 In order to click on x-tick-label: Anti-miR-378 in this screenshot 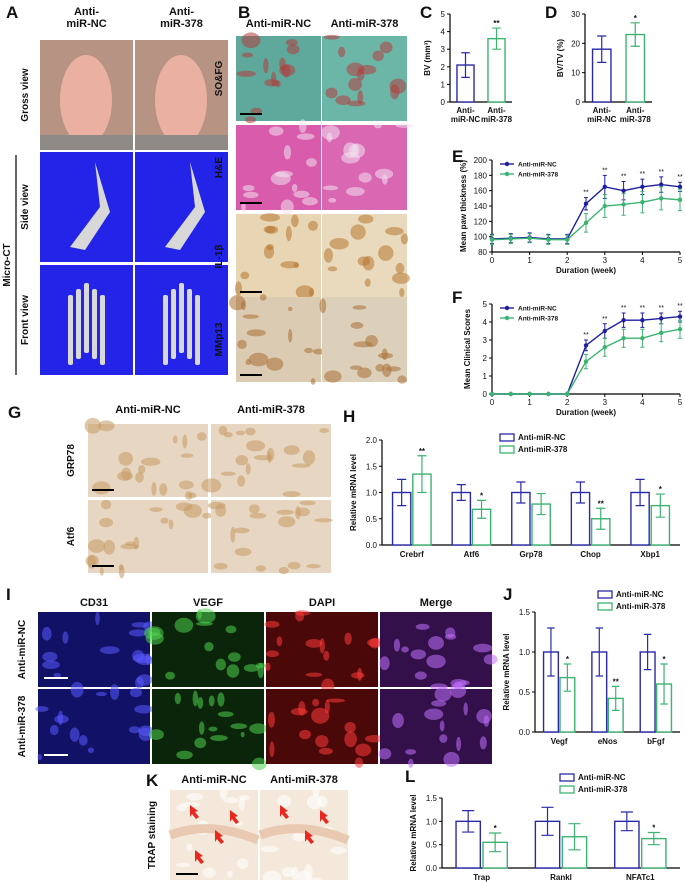, I will do `click(497, 115)`.